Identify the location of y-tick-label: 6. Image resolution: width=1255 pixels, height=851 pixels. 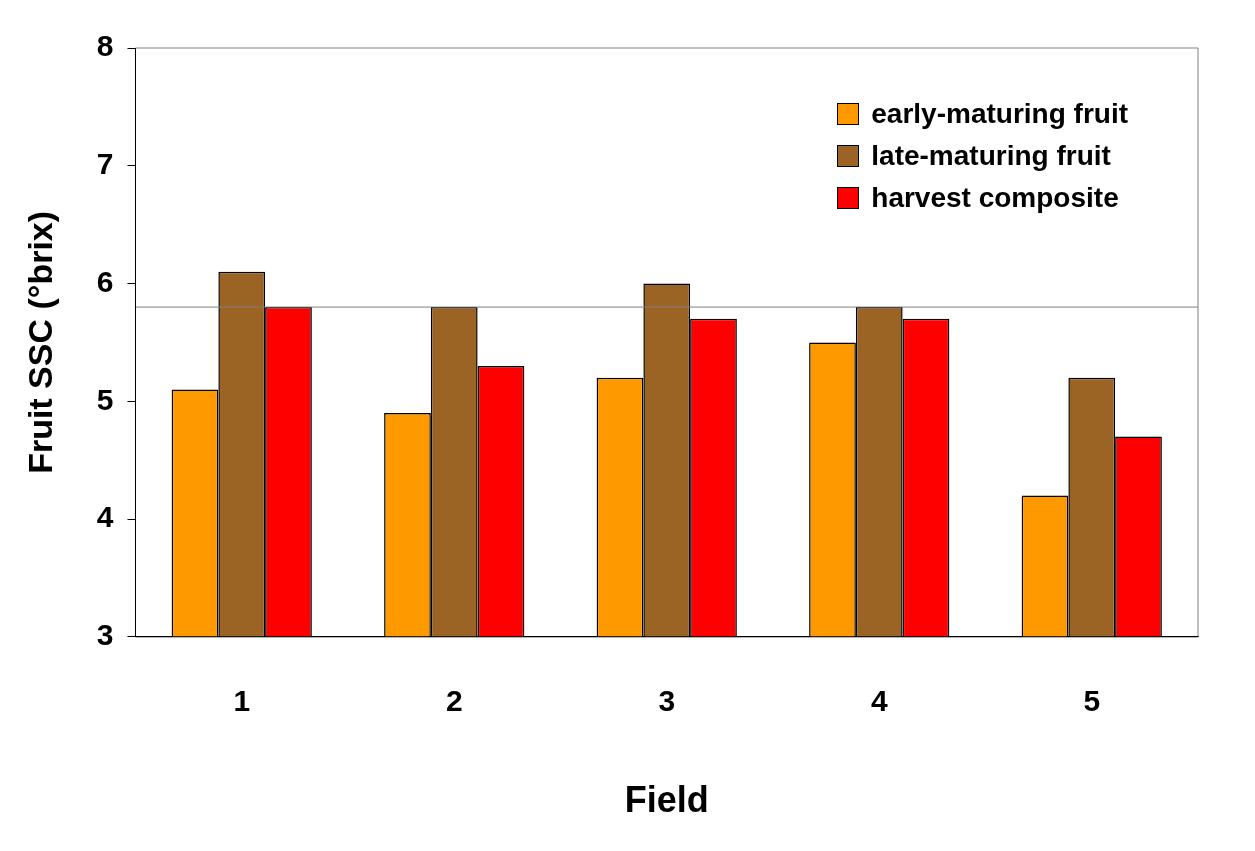
(105, 281).